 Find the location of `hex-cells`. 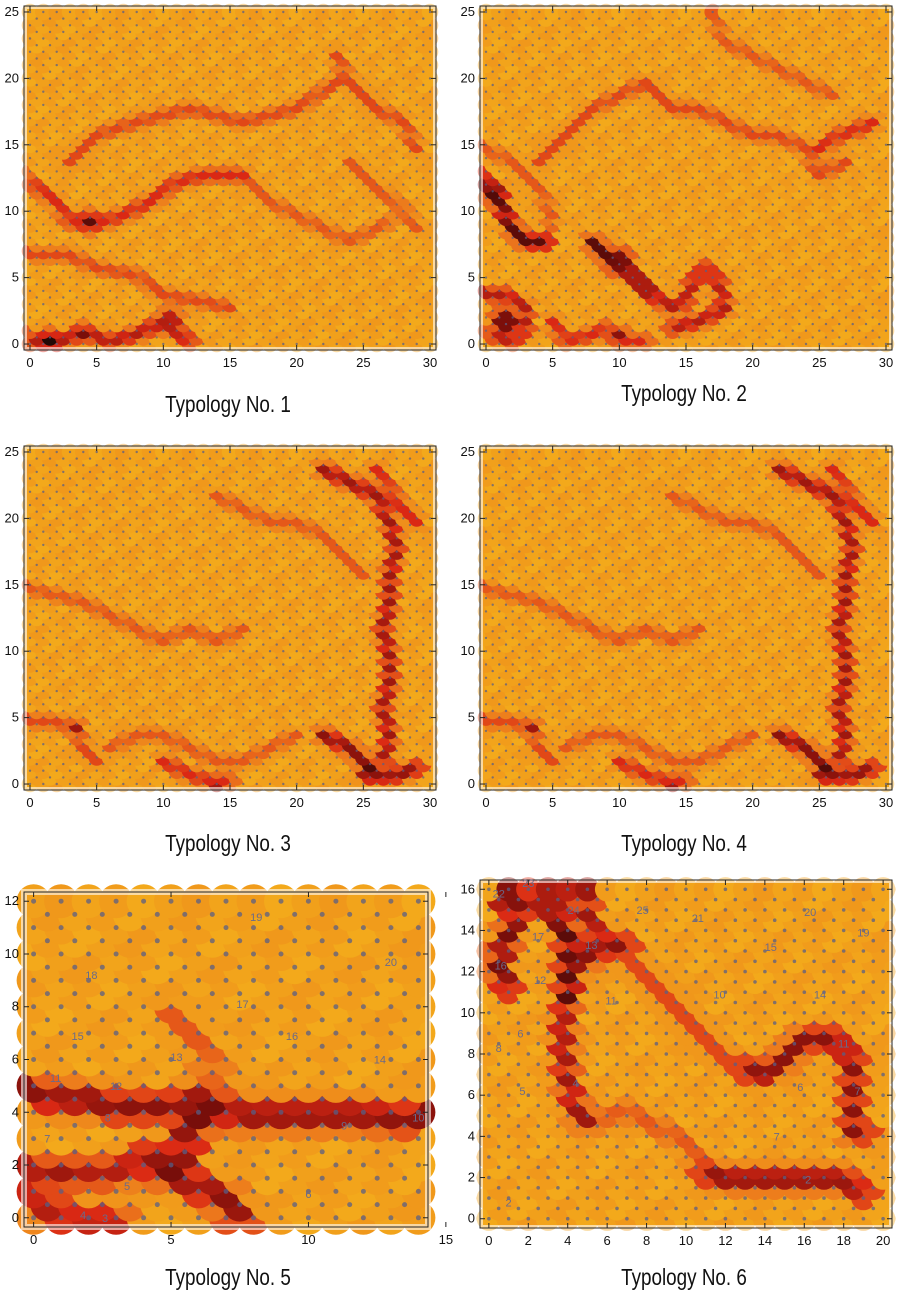

hex-cells is located at coordinates (230, 178).